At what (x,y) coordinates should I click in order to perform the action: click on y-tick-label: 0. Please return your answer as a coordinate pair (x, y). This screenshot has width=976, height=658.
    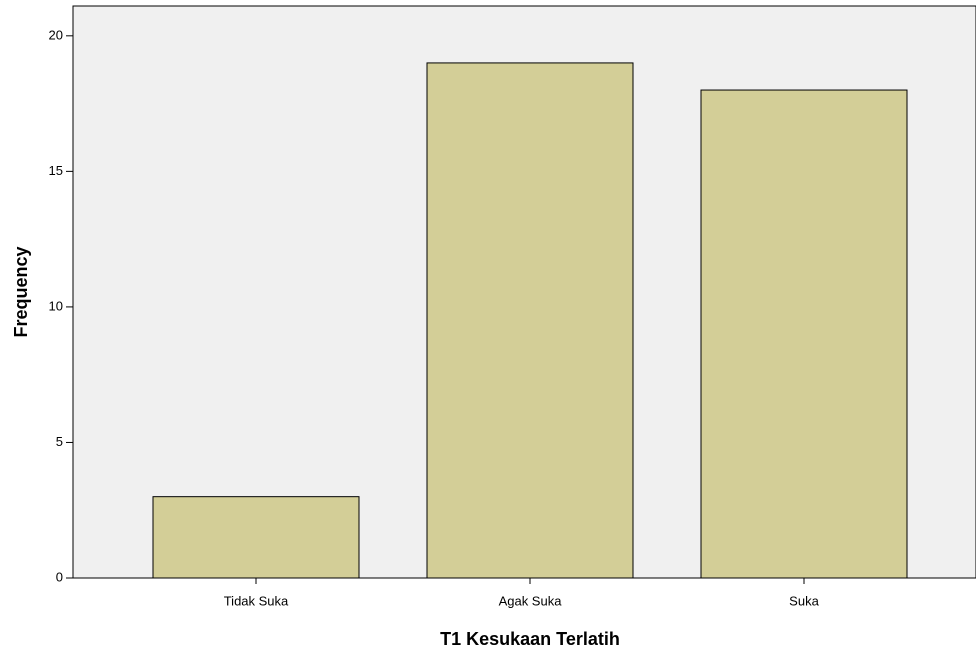
    Looking at the image, I should click on (59, 576).